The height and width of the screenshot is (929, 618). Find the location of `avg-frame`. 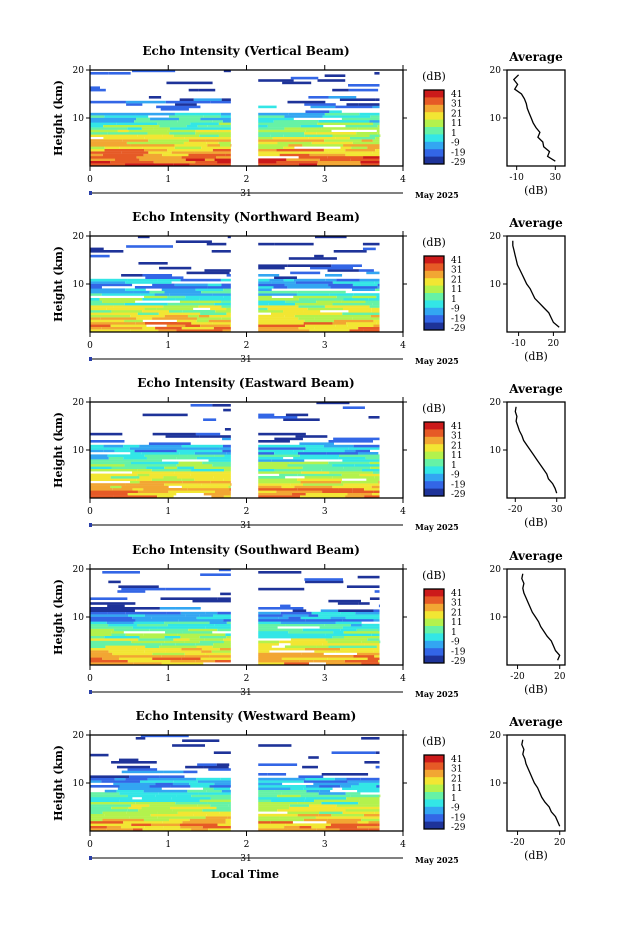

avg-frame is located at coordinates (536, 783).